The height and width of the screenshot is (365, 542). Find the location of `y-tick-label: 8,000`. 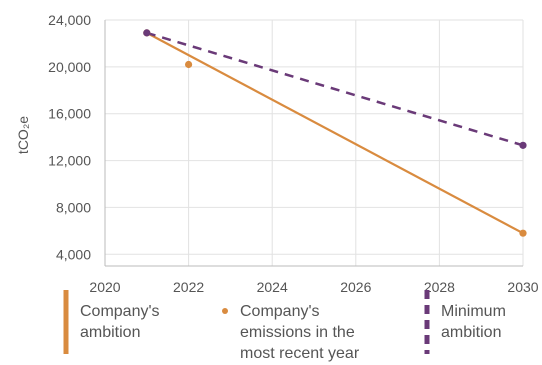

y-tick-label: 8,000 is located at coordinates (73, 207).